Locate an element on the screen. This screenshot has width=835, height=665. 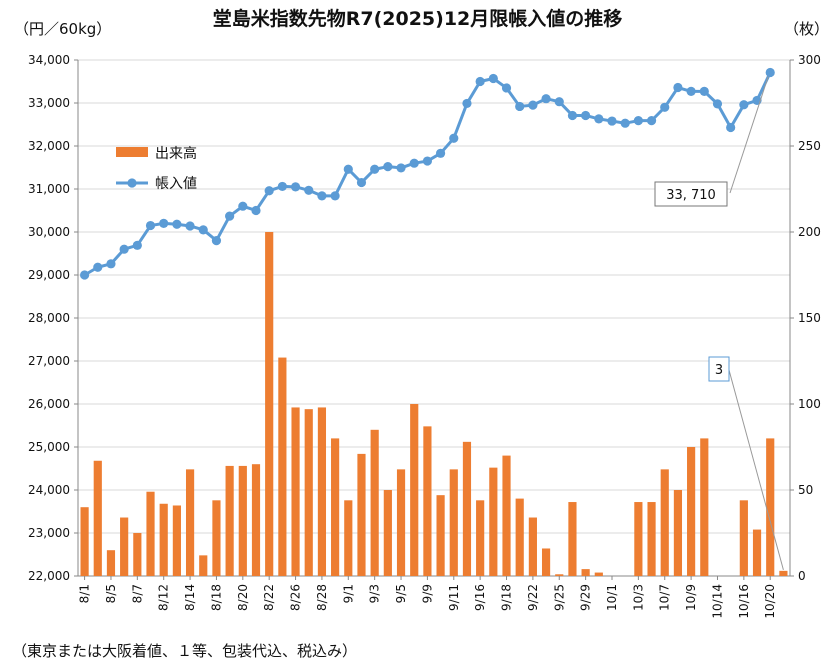
volume-callout-box is located at coordinates (719, 369).